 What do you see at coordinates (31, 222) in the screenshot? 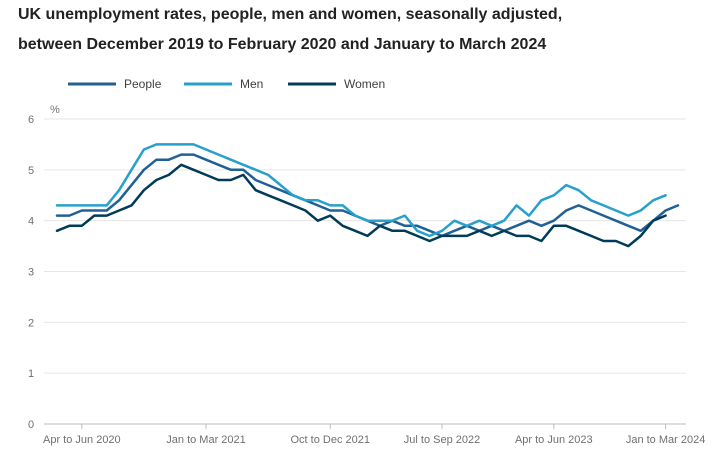
I see `y-tick-label: 4` at bounding box center [31, 222].